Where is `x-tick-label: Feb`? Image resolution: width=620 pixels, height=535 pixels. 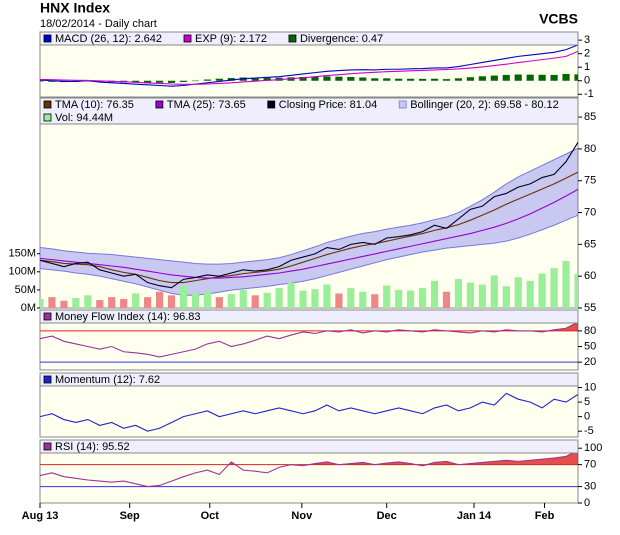 x-tick-label: Feb is located at coordinates (545, 516).